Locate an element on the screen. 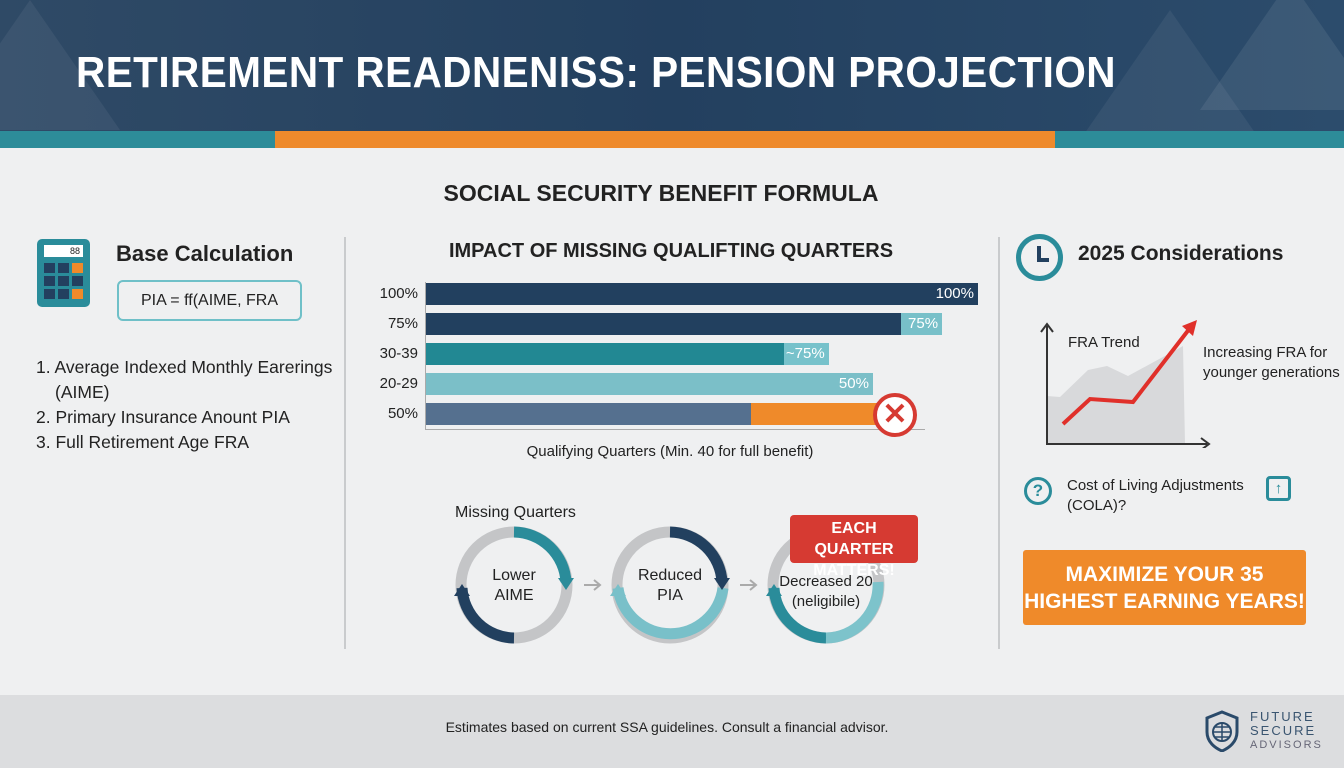 Image resolution: width=1344 pixels, height=768 pixels. clock-icon is located at coordinates (1039, 257).